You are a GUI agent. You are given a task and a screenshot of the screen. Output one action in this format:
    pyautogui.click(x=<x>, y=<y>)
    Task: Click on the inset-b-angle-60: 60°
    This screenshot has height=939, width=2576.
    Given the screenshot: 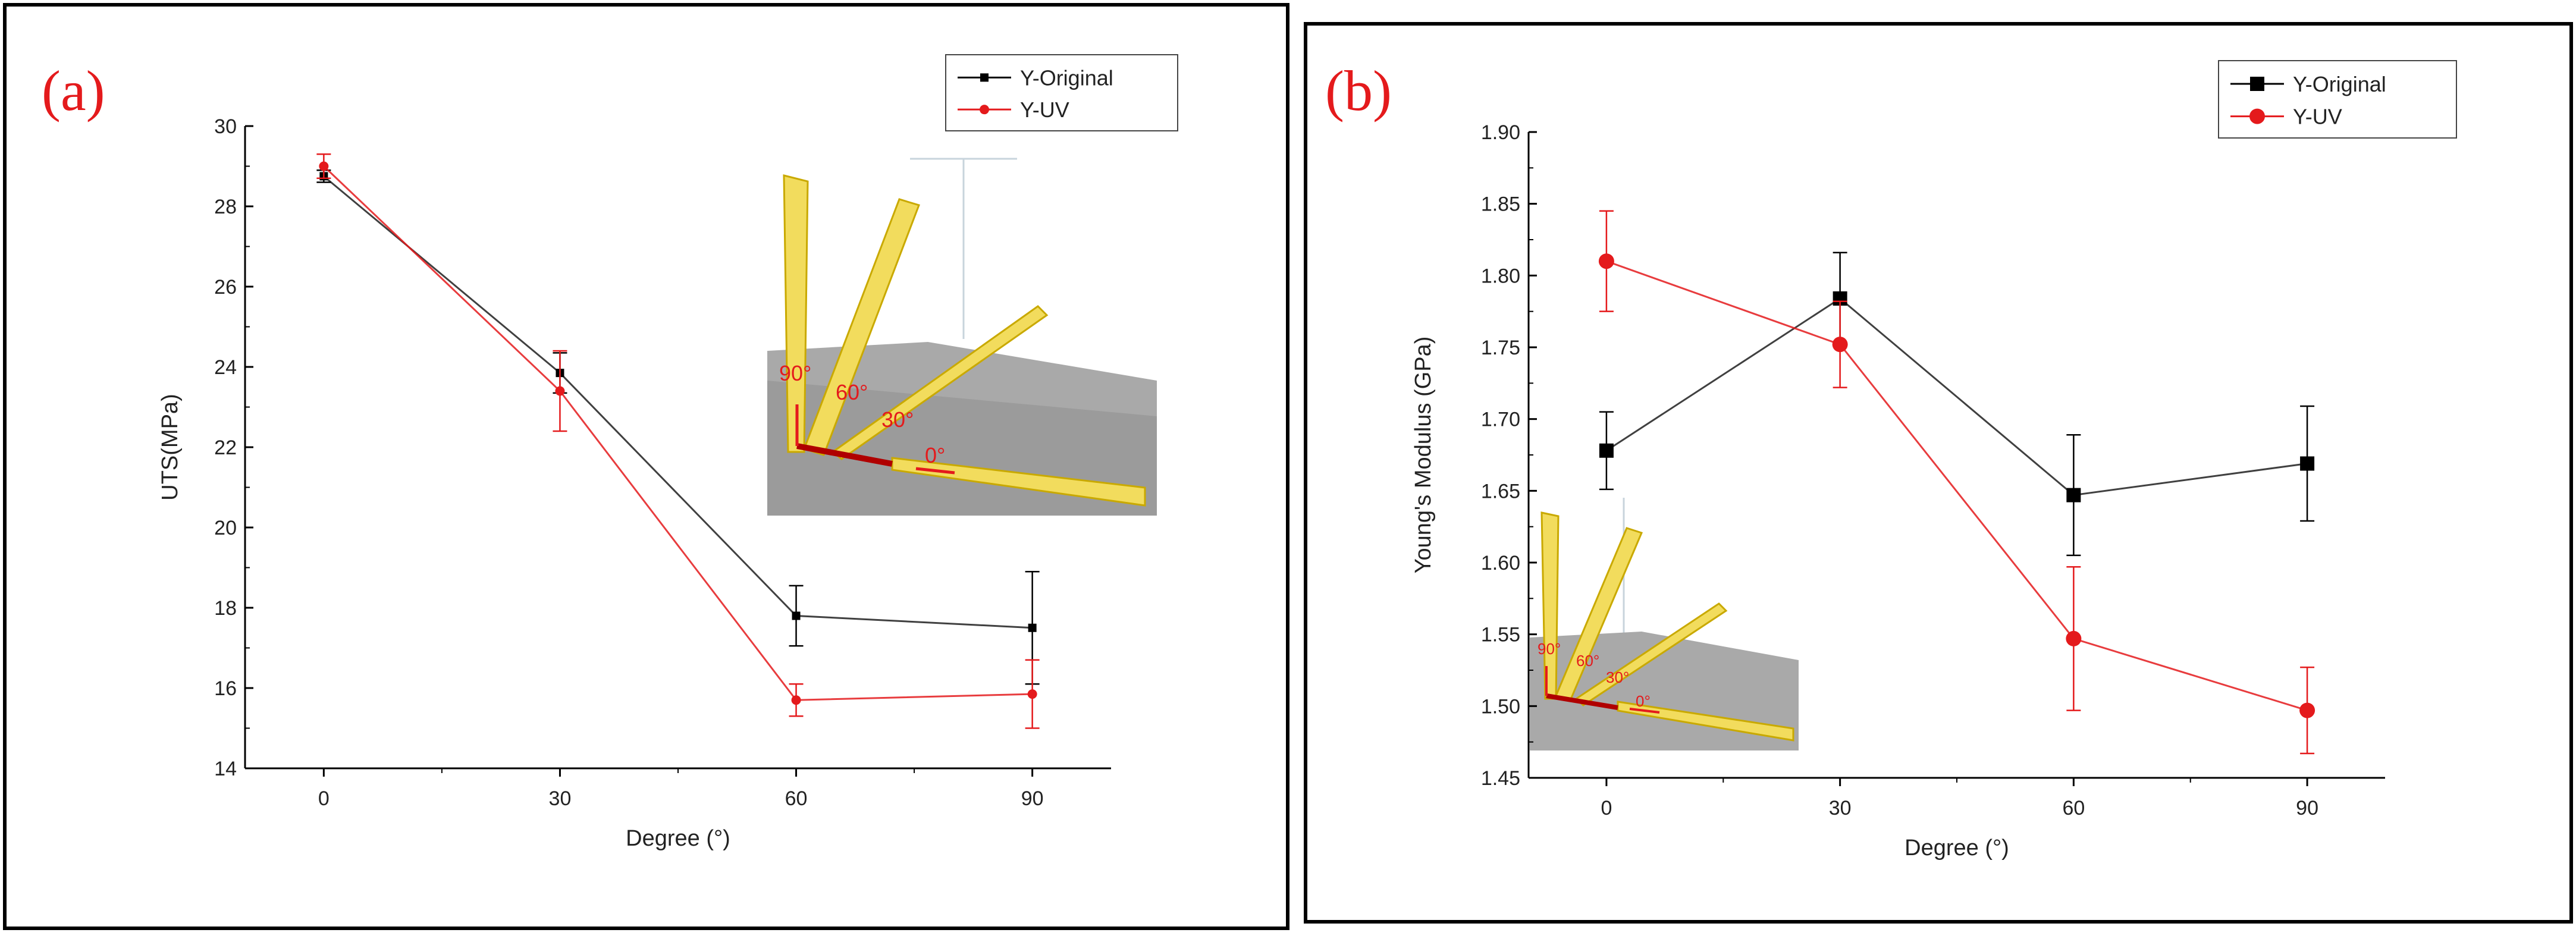 What is the action you would take?
    pyautogui.click(x=1587, y=661)
    